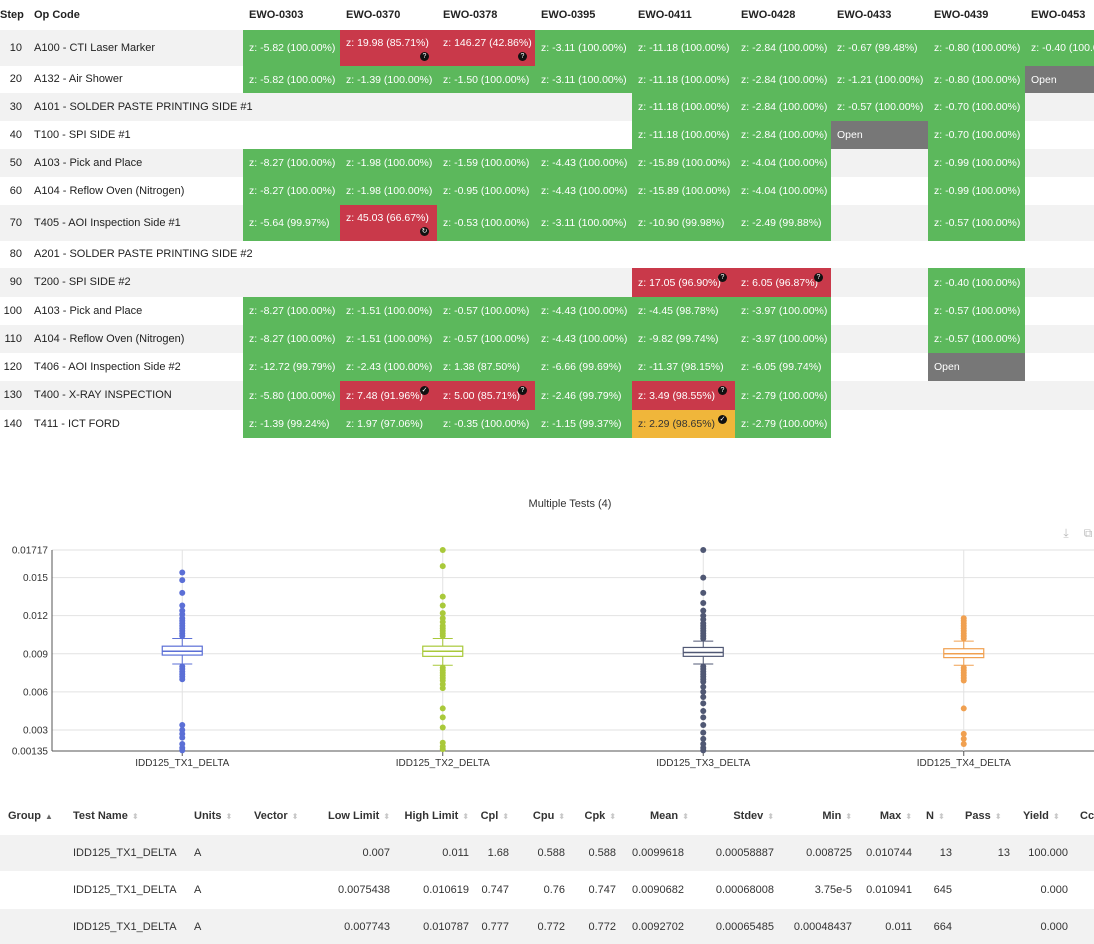 This screenshot has width=1094, height=944. What do you see at coordinates (683, 339) in the screenshot?
I see `status-cell: z: -9.82 (99.74%)` at bounding box center [683, 339].